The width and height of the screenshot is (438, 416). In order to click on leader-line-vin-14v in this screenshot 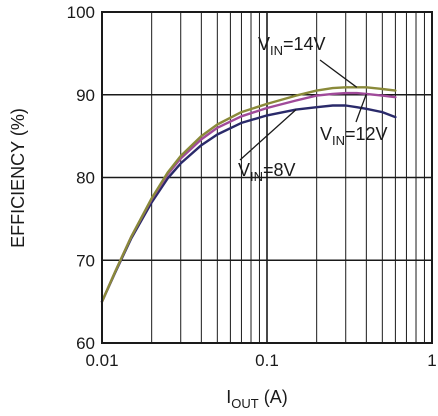, I will do `click(338, 73)`.